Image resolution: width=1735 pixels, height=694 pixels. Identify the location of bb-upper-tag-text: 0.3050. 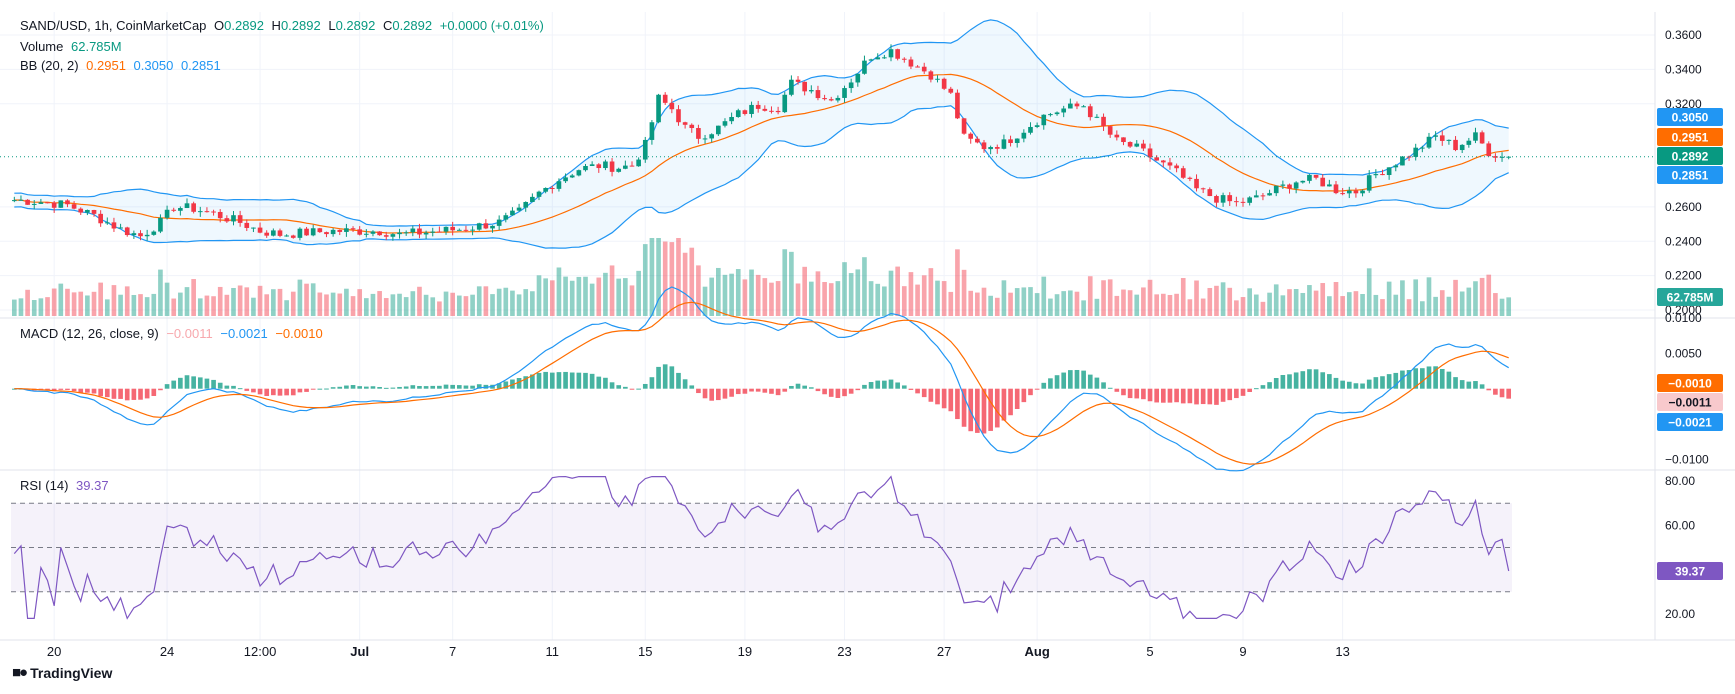
(1690, 118).